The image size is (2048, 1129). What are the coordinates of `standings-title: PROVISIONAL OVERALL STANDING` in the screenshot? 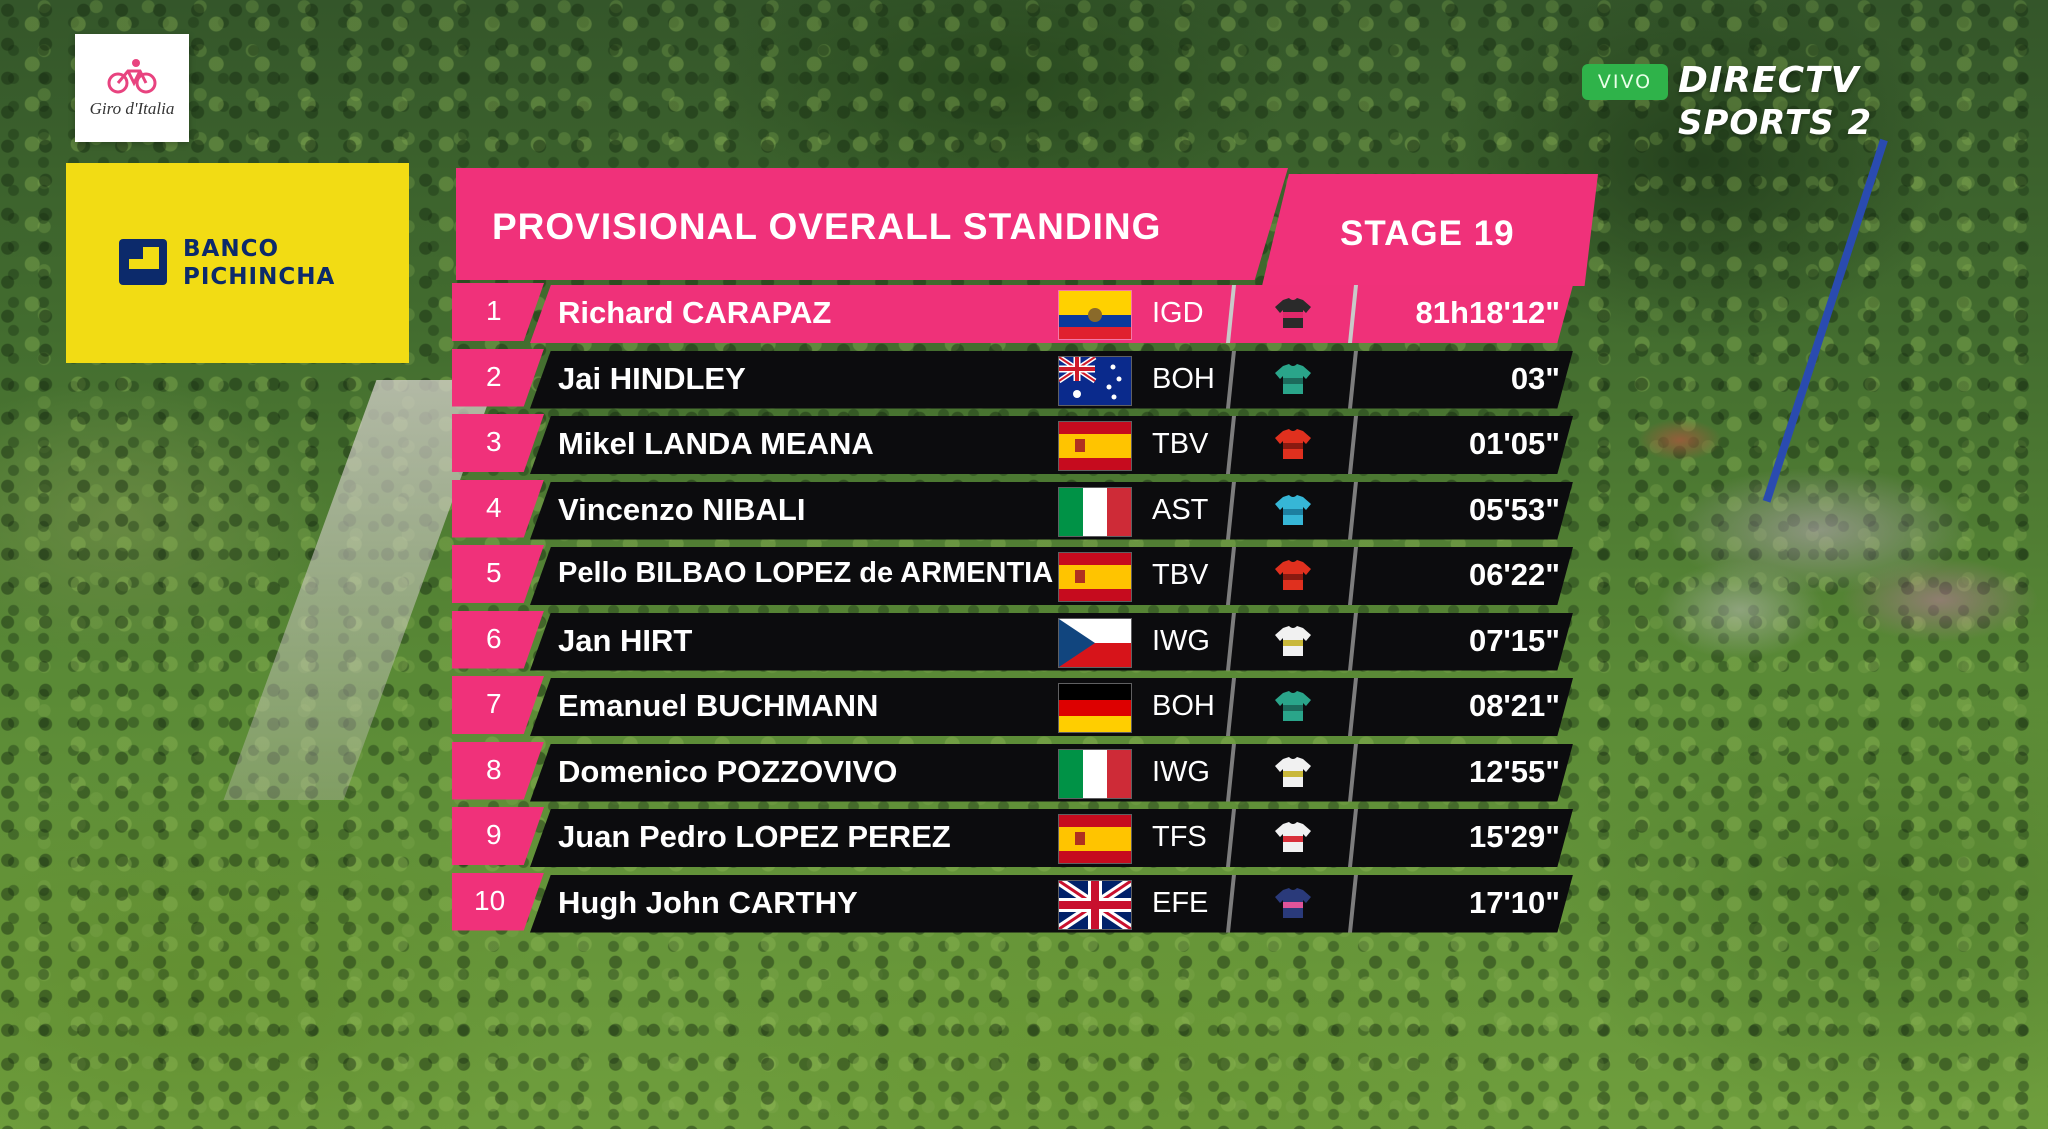 It's located at (827, 226).